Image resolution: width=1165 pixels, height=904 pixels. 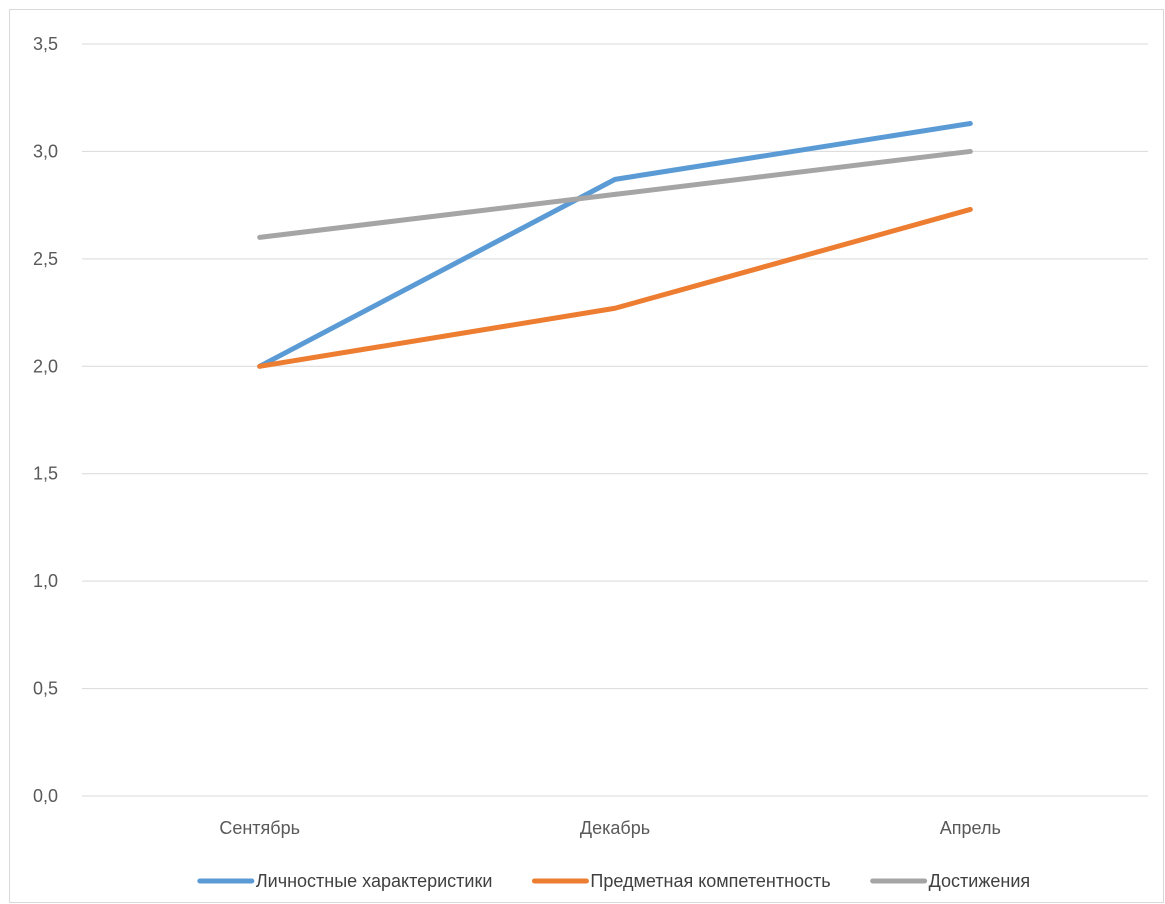 I want to click on y-tick-label: 2,5, so click(x=45, y=259).